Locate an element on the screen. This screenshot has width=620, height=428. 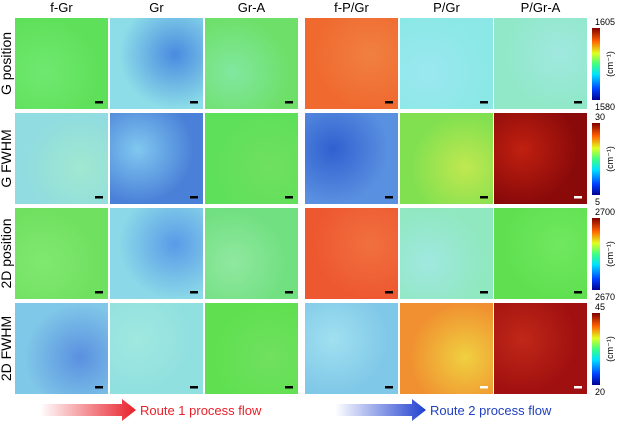
colorbar-max: 2700 is located at coordinates (605, 212).